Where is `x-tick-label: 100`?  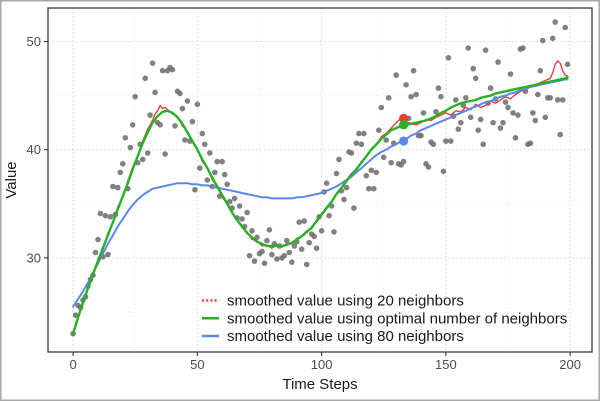 x-tick-label: 100 is located at coordinates (322, 364).